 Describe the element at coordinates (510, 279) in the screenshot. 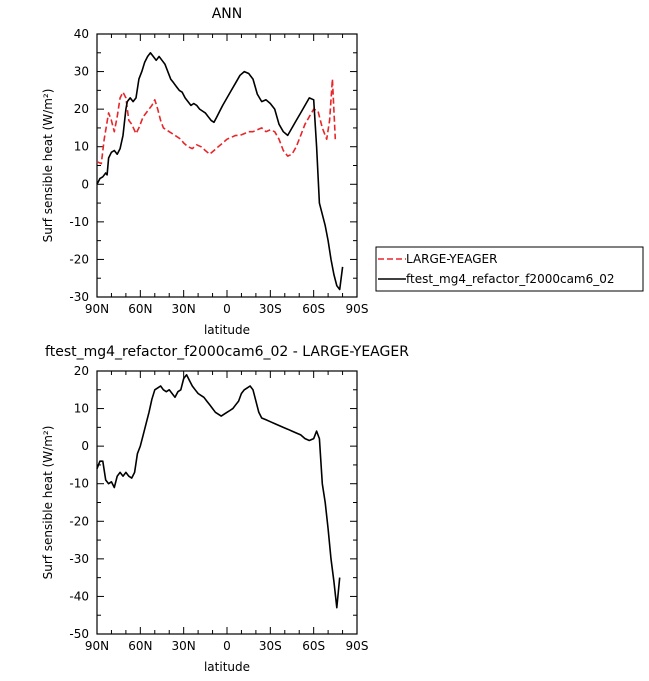

I see `legend-label: ftest_mg4_refactor_f2000cam6_02` at that location.